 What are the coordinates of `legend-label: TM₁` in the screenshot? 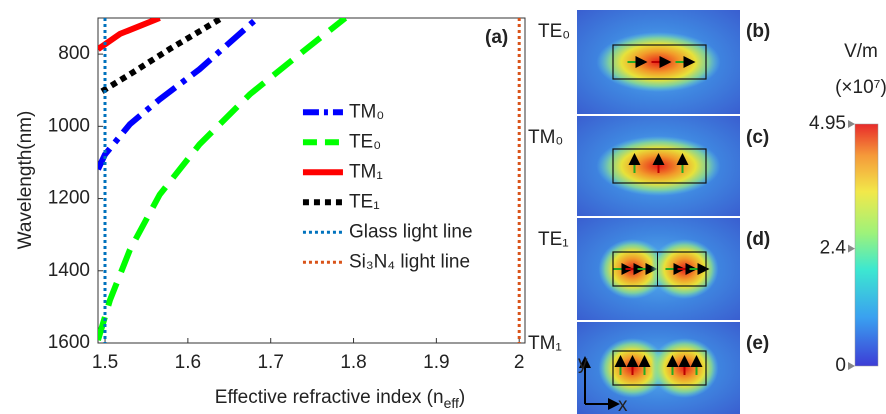 It's located at (366, 171).